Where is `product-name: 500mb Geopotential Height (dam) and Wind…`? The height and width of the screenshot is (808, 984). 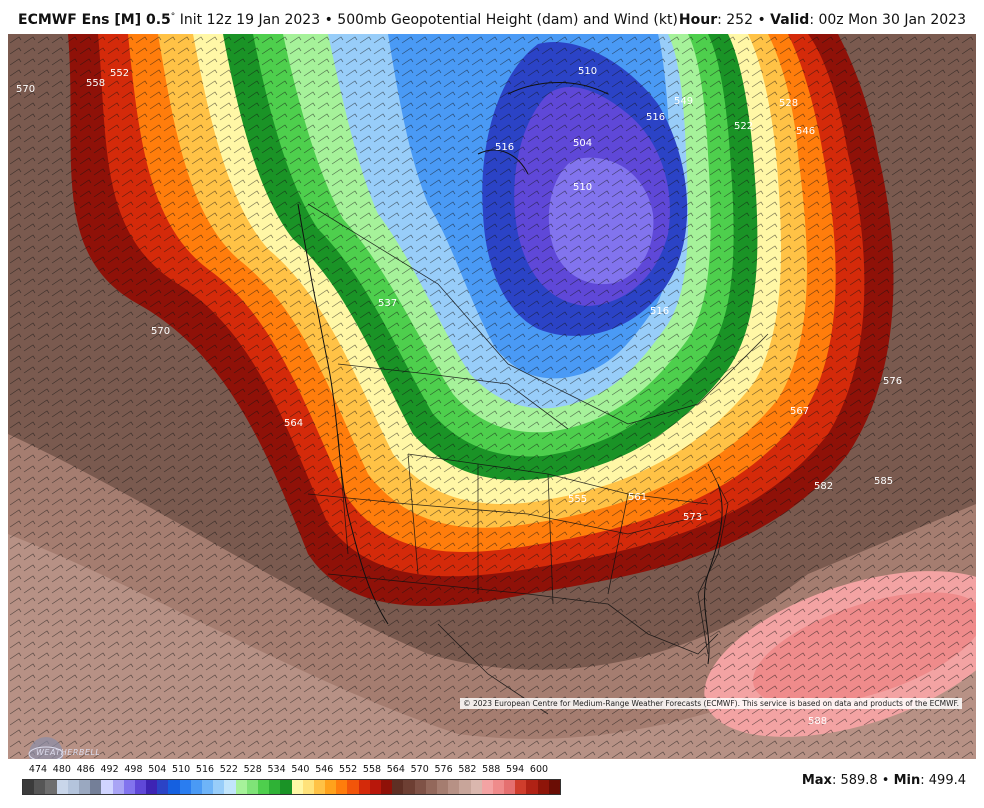 product-name: 500mb Geopotential Height (dam) and Wind… is located at coordinates (507, 20).